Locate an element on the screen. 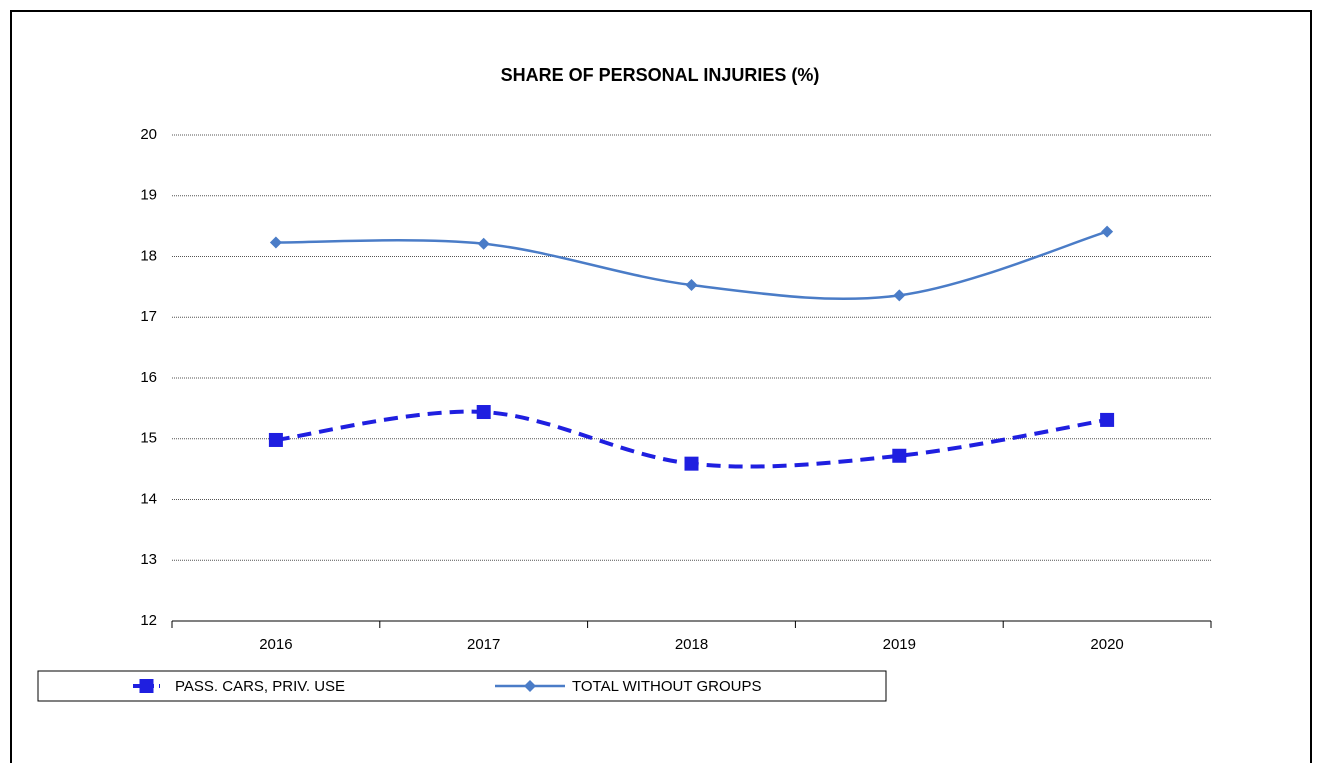  y-tick-label: 20 is located at coordinates (148, 134).